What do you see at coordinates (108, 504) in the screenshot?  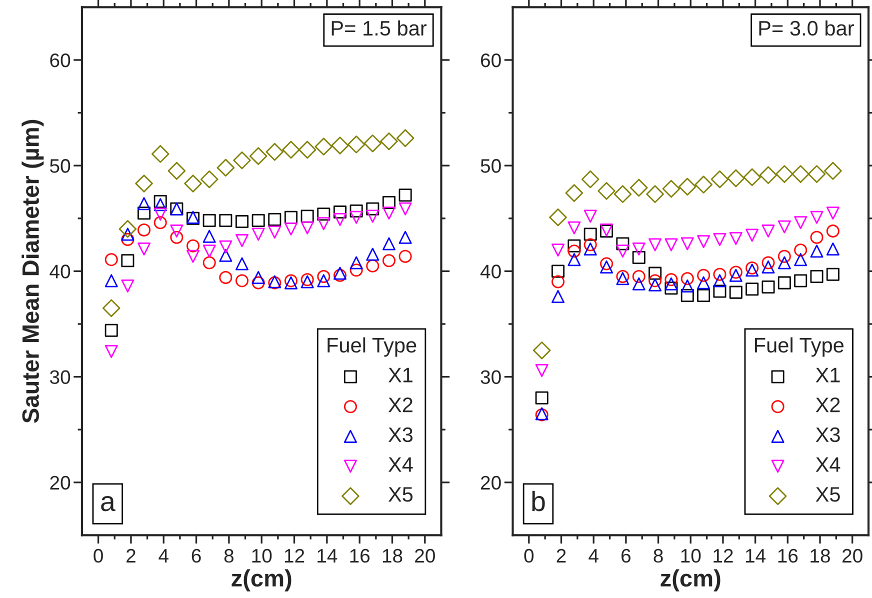 I see `annotation: a` at bounding box center [108, 504].